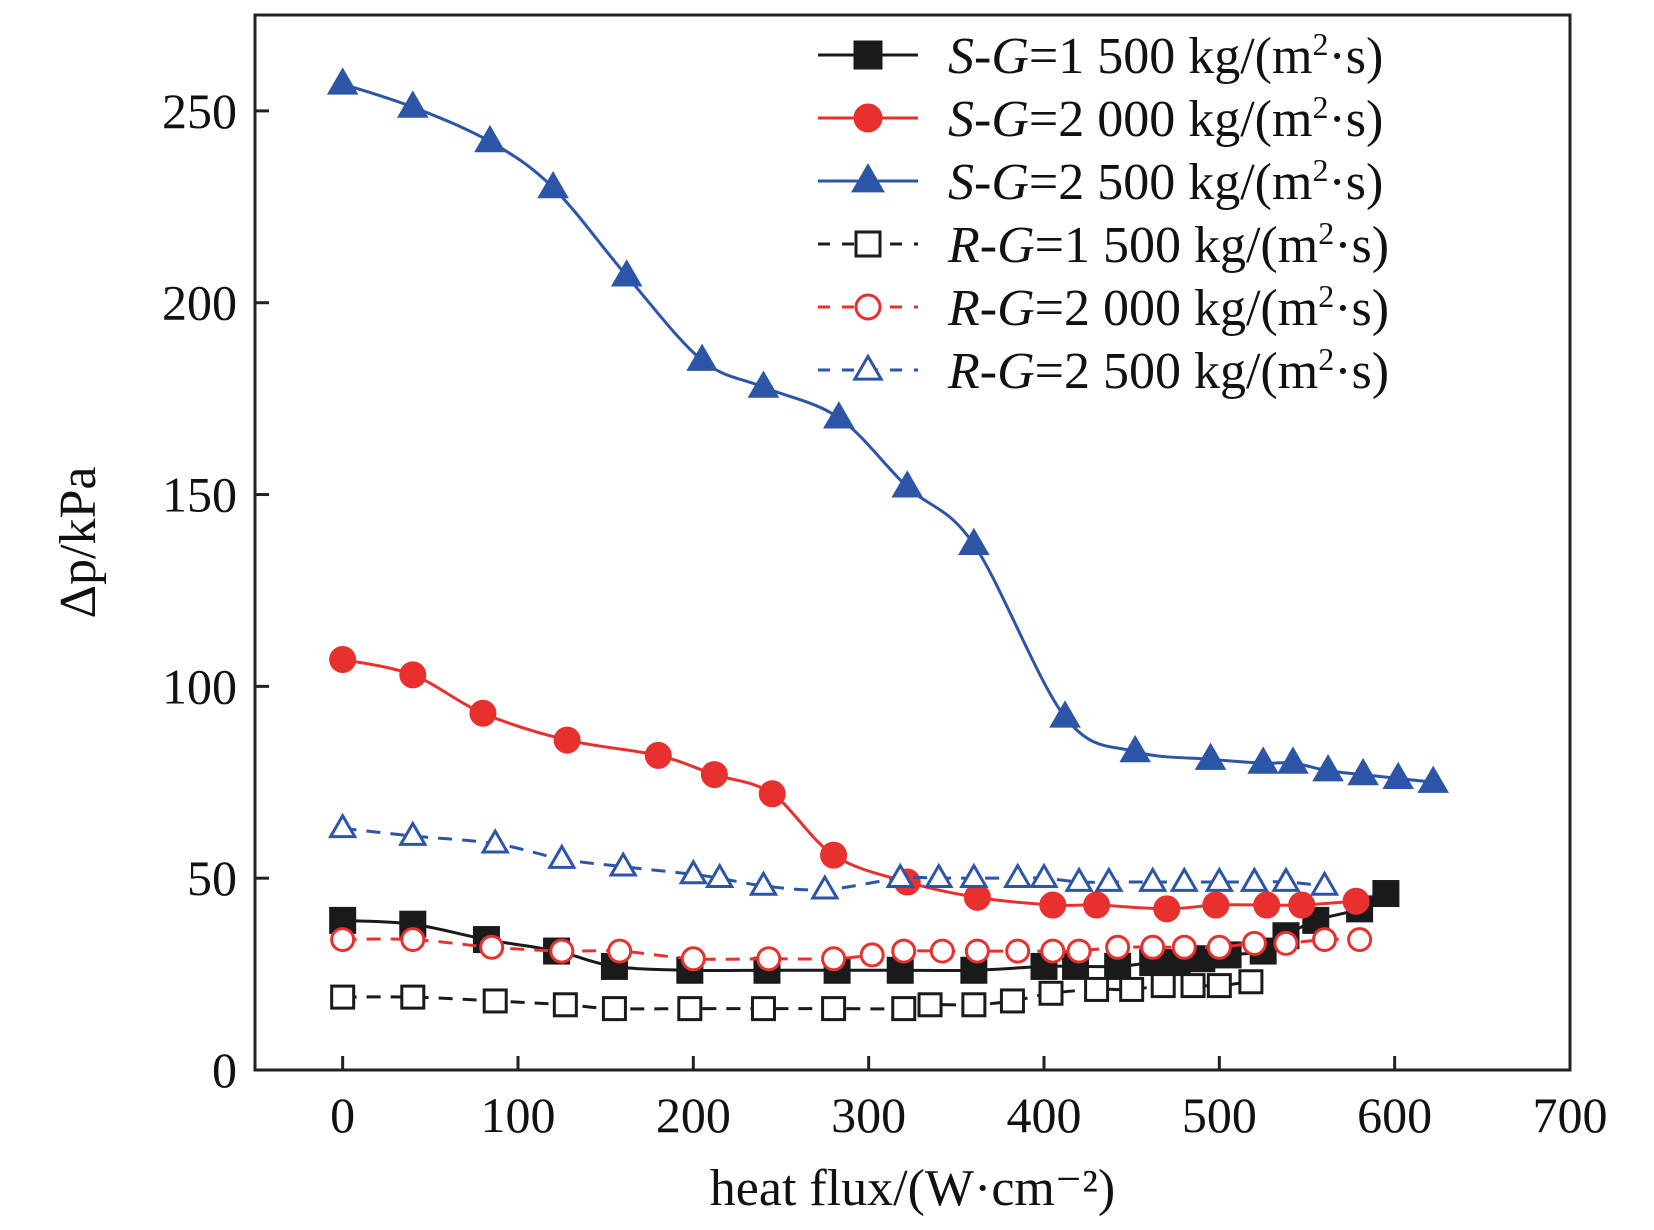 Image resolution: width=1654 pixels, height=1230 pixels. Describe the element at coordinates (1168, 370) in the screenshot. I see `legend-label: R-G=2 500 kg/(m2·s)` at that location.